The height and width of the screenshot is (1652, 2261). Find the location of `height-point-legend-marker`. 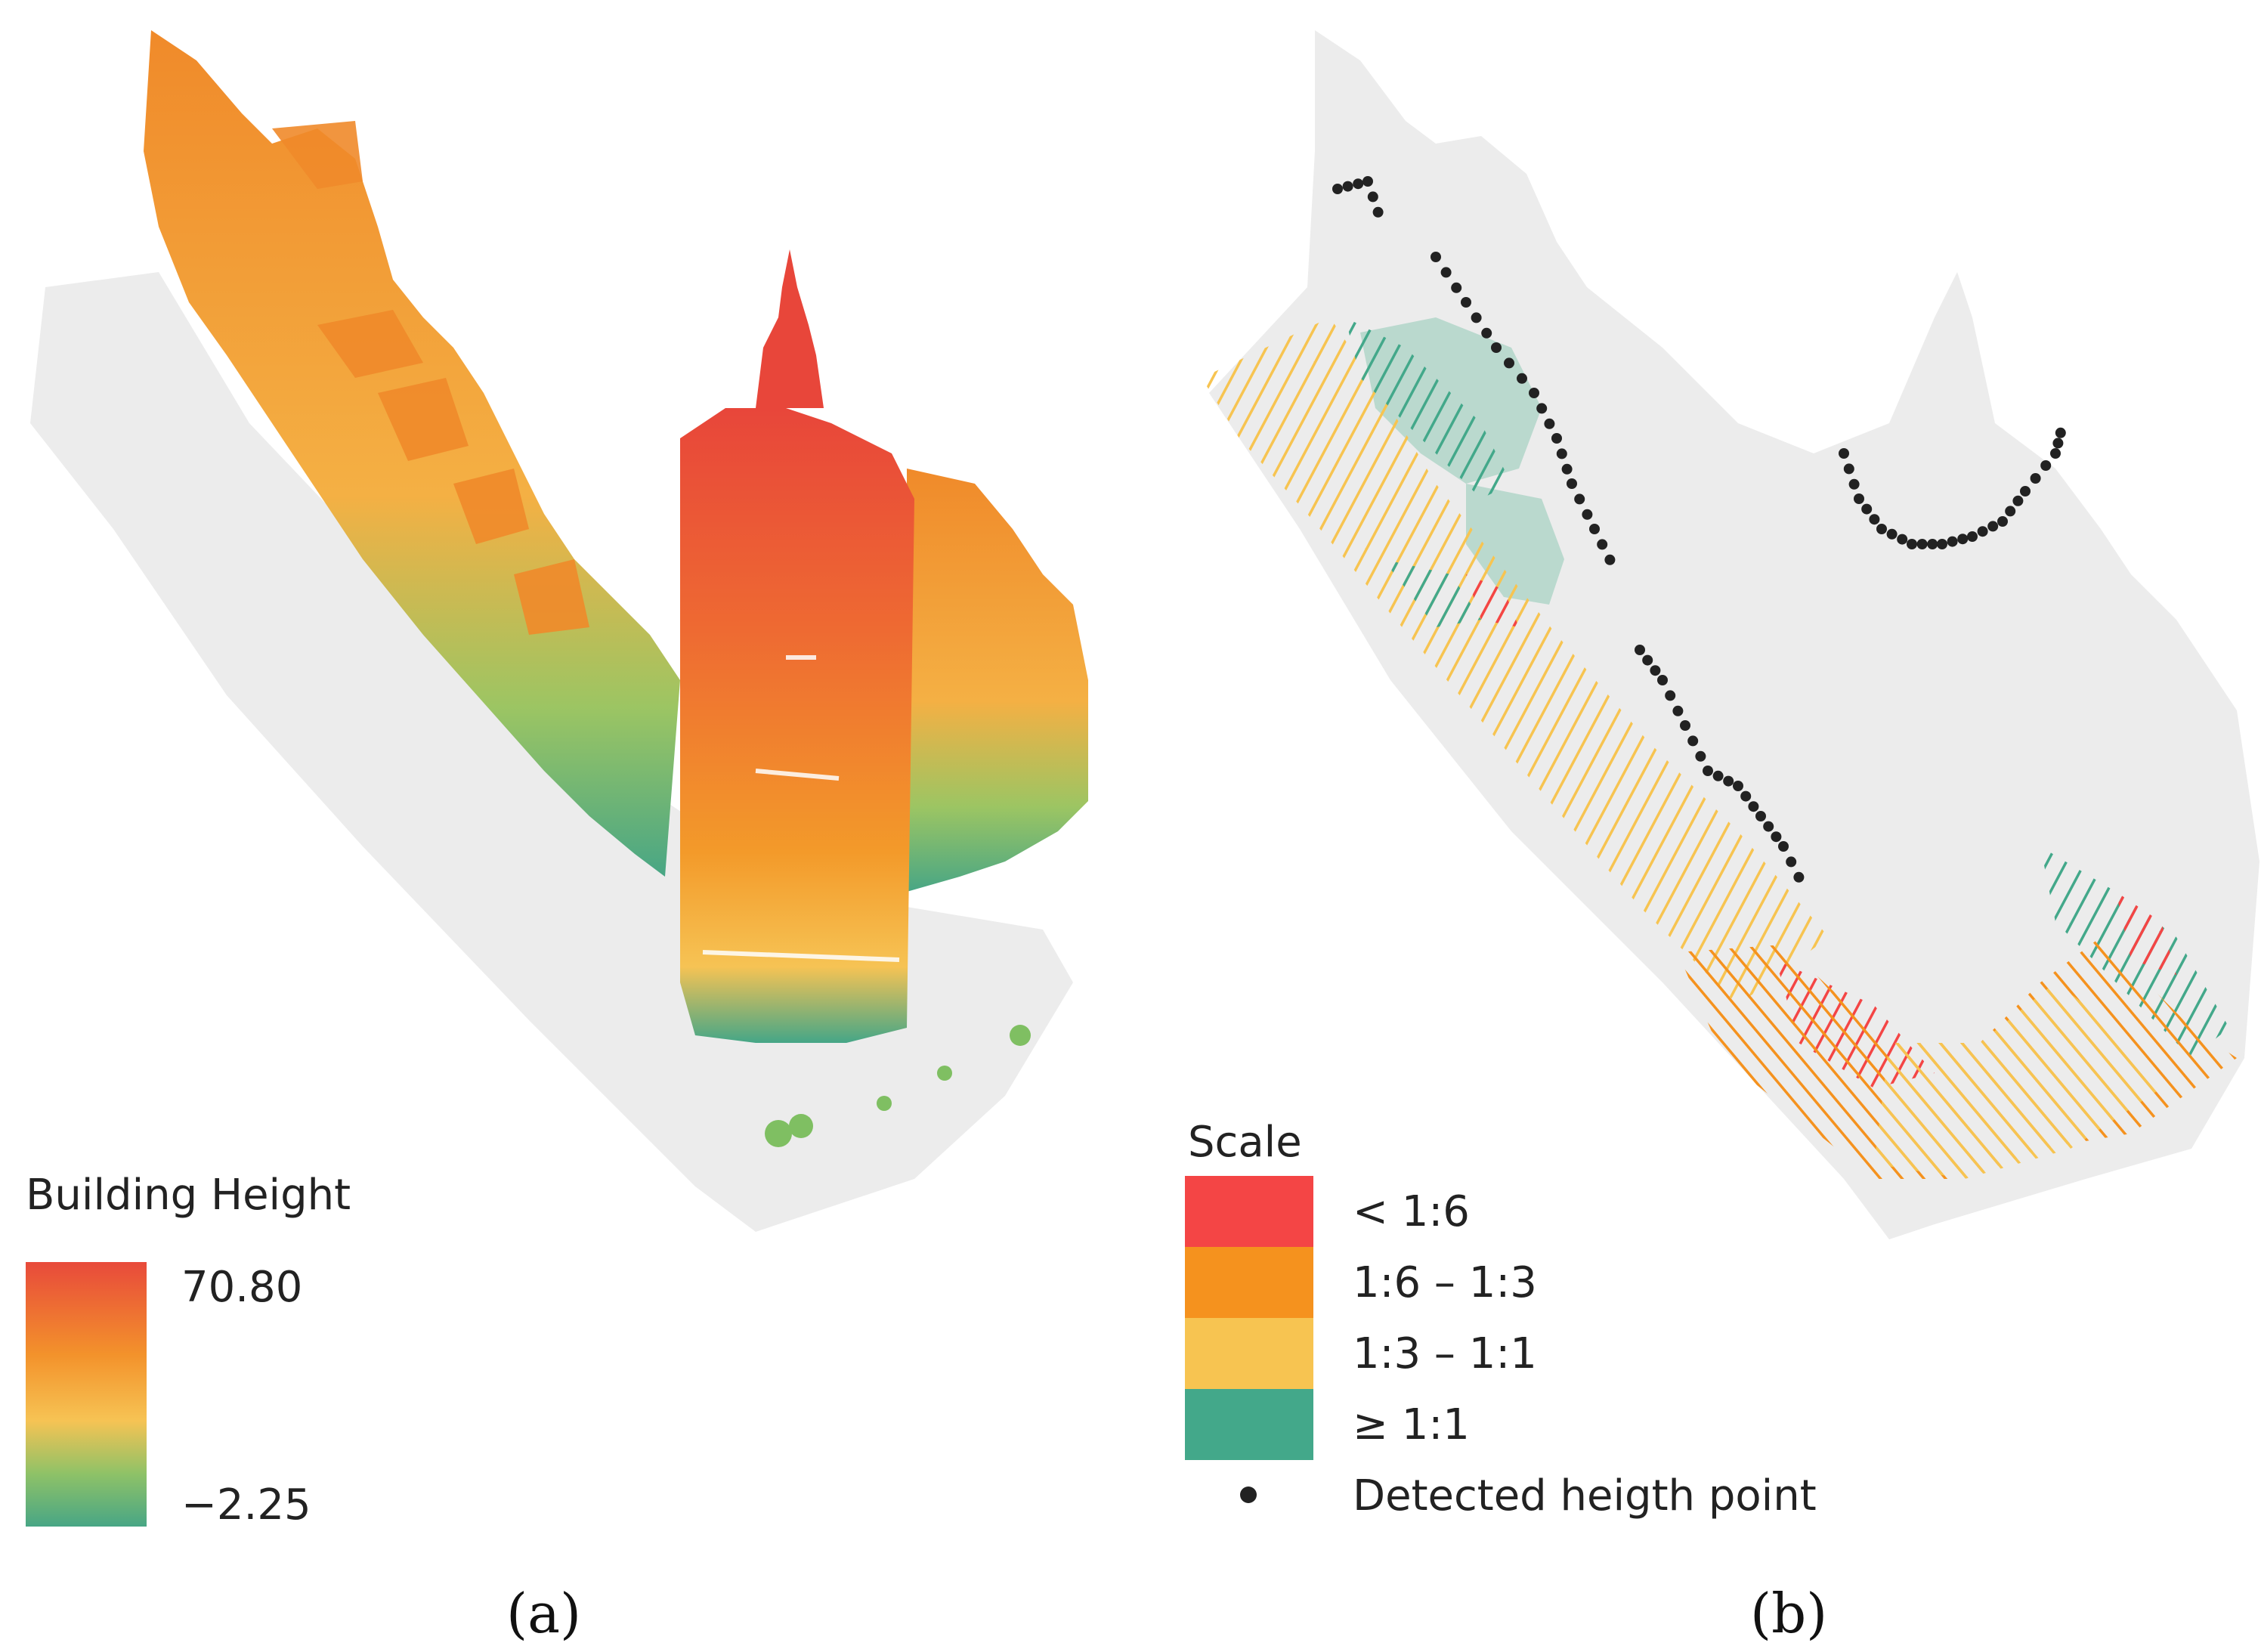

height-point-legend-marker is located at coordinates (1248, 1494).